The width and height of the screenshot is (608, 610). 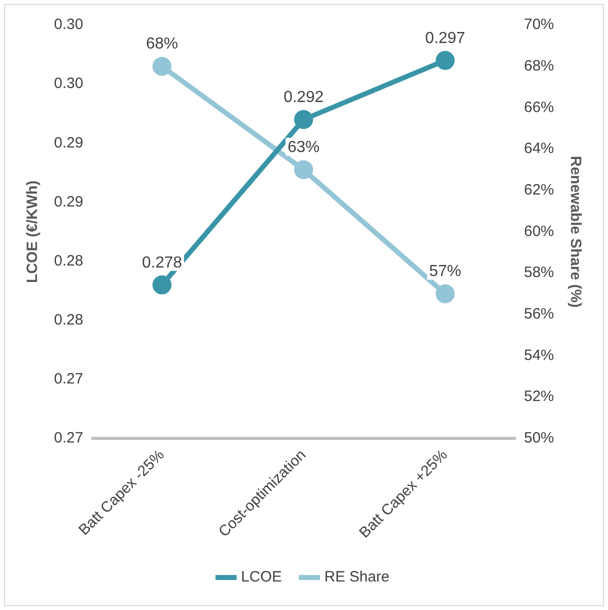 What do you see at coordinates (162, 44) in the screenshot?
I see `data-label: 68%` at bounding box center [162, 44].